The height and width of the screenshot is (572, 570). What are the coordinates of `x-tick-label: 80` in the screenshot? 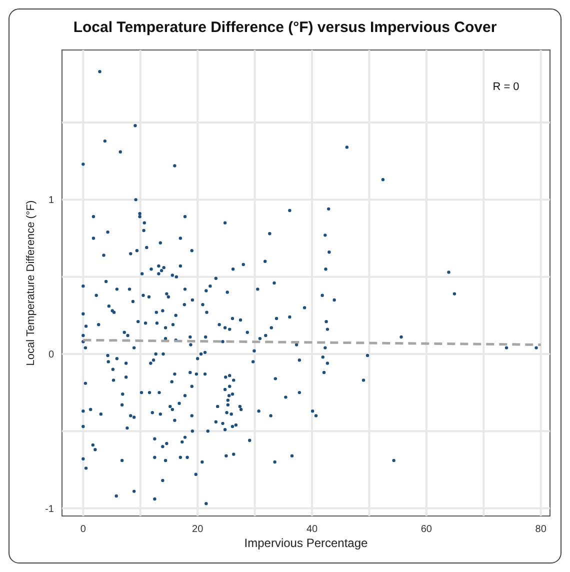 It's located at (541, 529).